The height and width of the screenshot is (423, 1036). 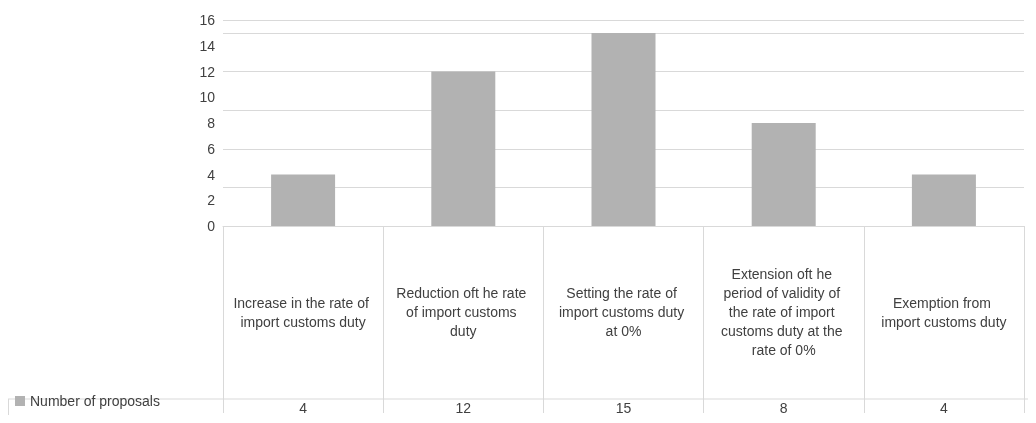 What do you see at coordinates (463, 408) in the screenshot?
I see `data-label: 12` at bounding box center [463, 408].